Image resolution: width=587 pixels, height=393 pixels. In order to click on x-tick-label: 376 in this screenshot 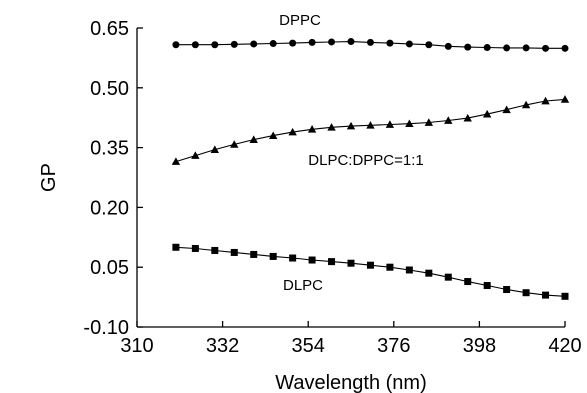, I will do `click(393, 346)`.